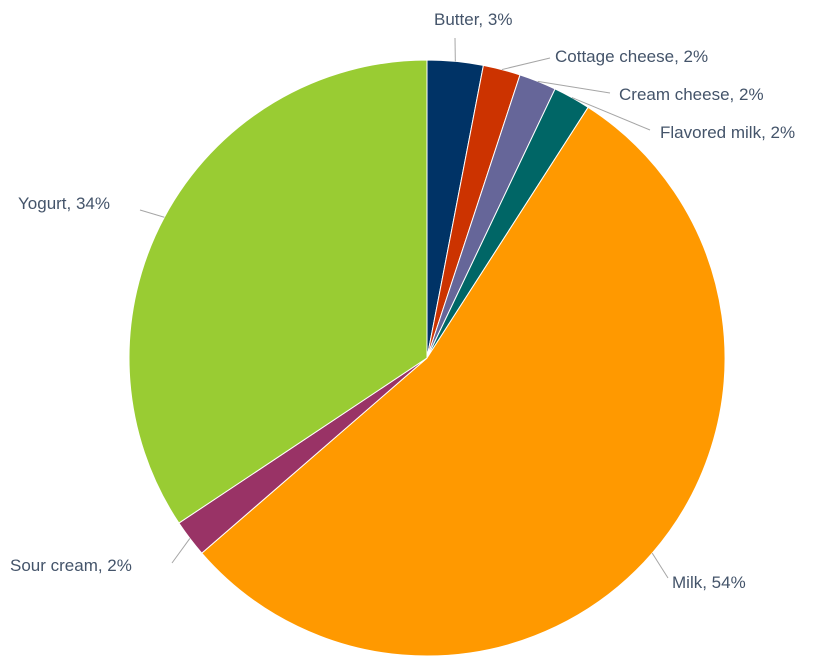  I want to click on data-label-flavored-milk: Flavored milk, 2%, so click(727, 132).